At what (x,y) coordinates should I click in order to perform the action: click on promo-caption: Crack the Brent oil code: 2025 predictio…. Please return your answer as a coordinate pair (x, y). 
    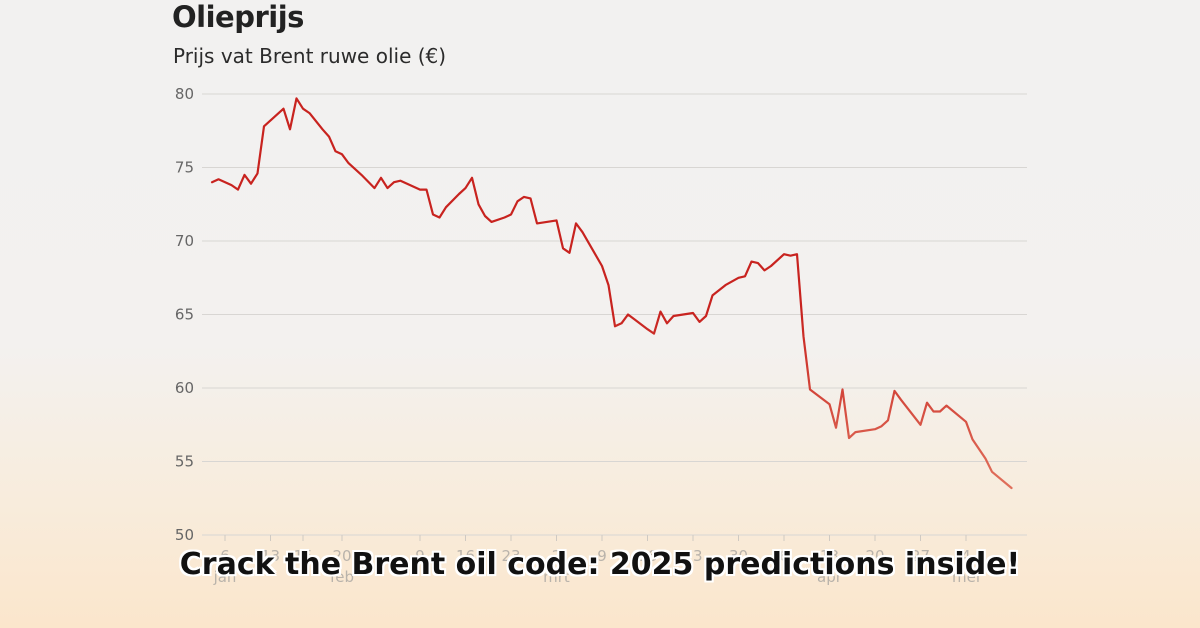
    Looking at the image, I should click on (600, 564).